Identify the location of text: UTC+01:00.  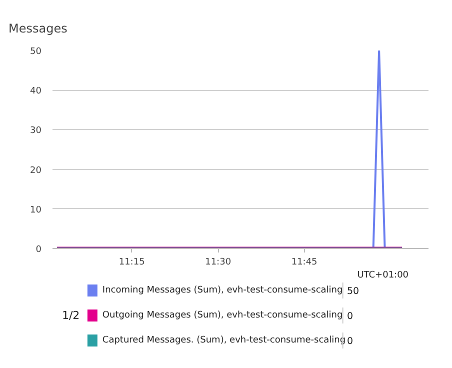
(383, 275).